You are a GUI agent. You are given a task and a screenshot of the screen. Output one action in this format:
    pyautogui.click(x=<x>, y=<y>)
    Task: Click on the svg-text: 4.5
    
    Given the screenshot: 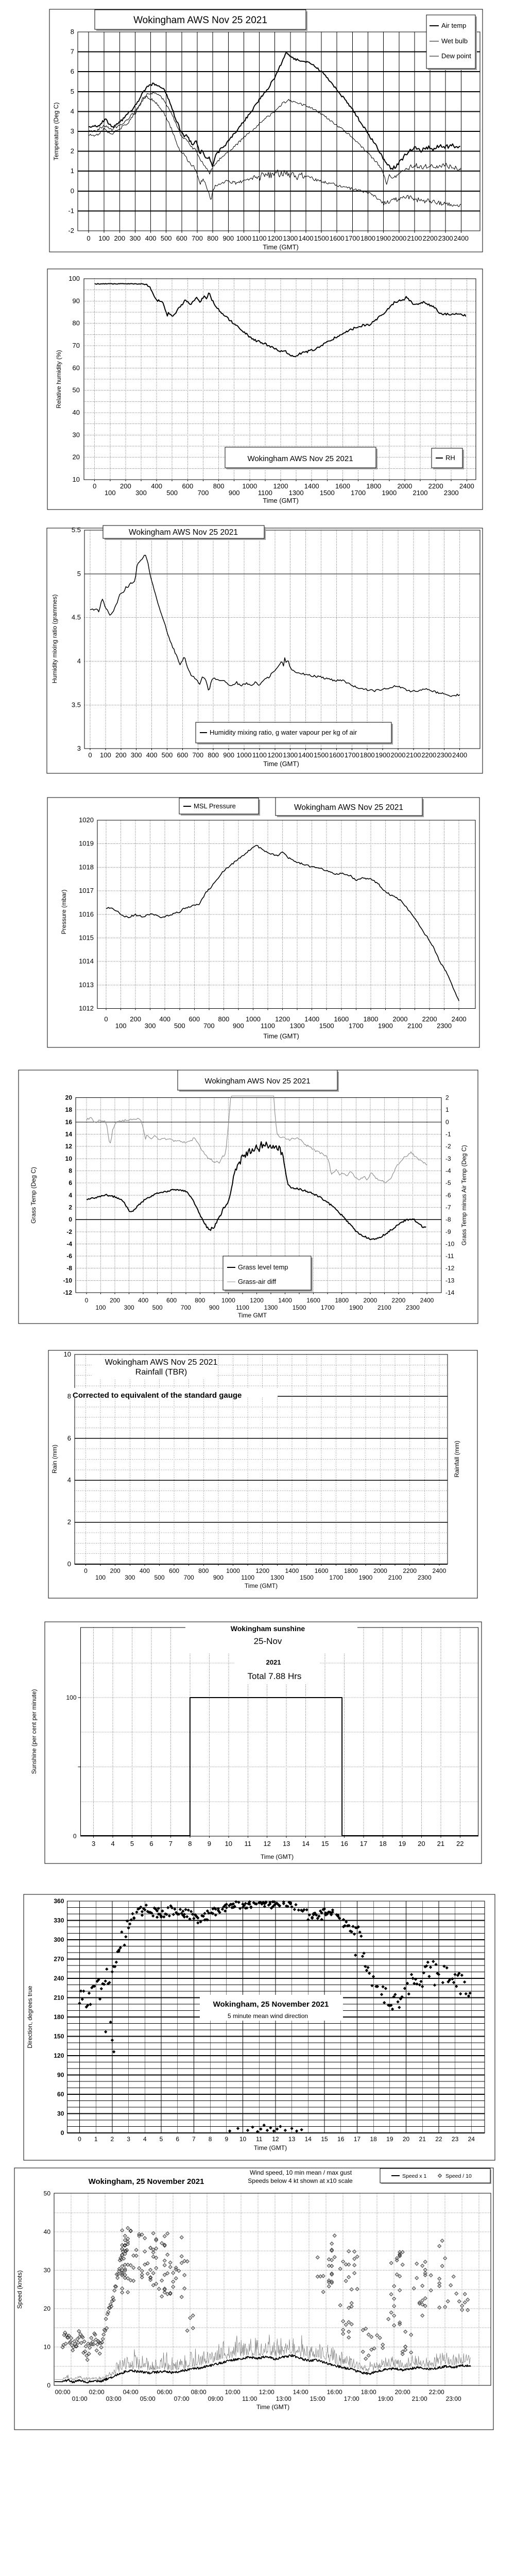 What is the action you would take?
    pyautogui.click(x=76, y=617)
    